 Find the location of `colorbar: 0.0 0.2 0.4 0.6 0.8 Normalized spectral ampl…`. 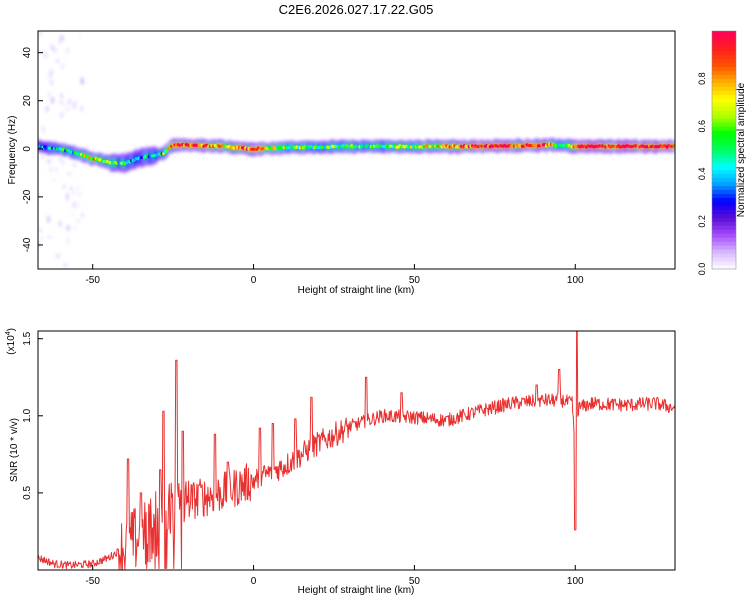

colorbar: 0.0 0.2 0.4 0.6 0.8 Normalized spectral ampl… is located at coordinates (722, 153).